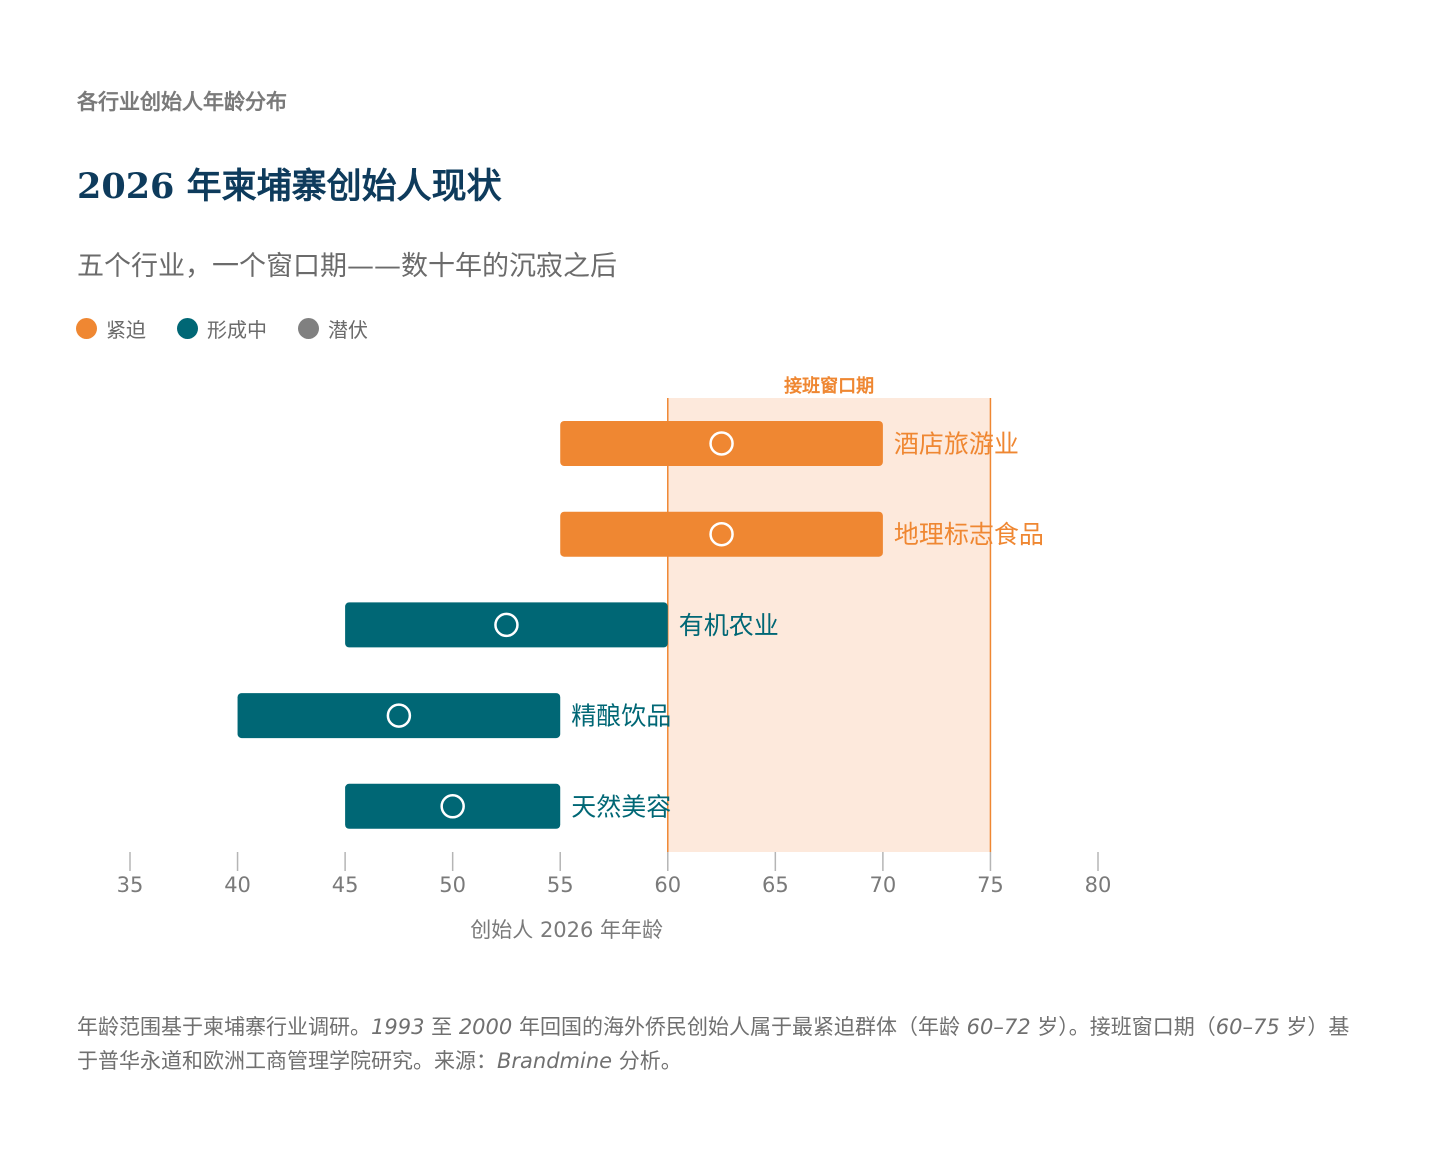 This screenshot has width=1436, height=1158. Describe the element at coordinates (485, 1027) in the screenshot. I see `footnote-year-2000: 2000` at that location.